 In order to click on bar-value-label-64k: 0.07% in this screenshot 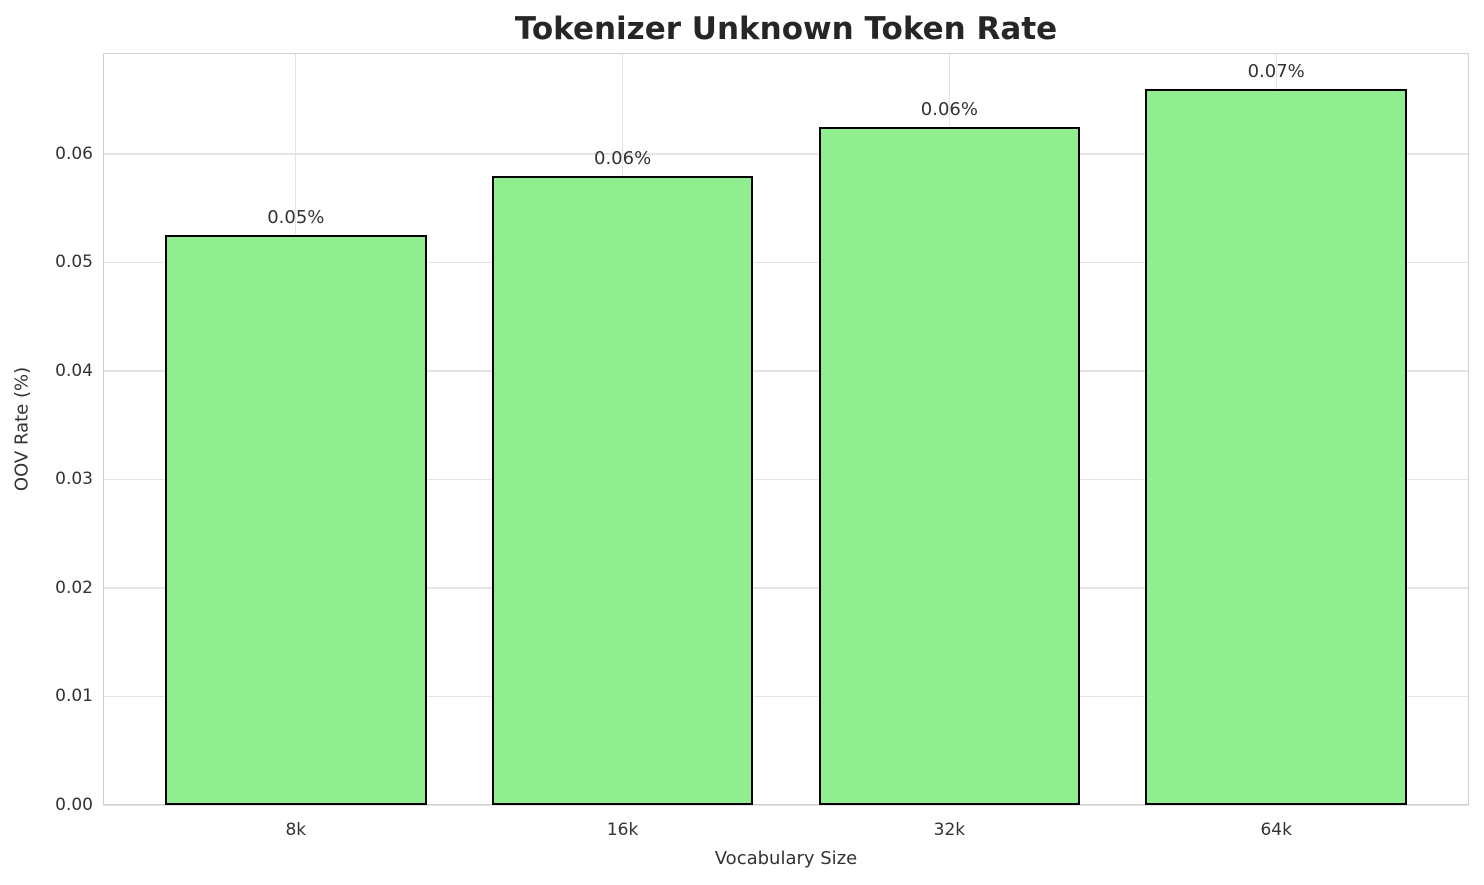, I will do `click(1276, 71)`.